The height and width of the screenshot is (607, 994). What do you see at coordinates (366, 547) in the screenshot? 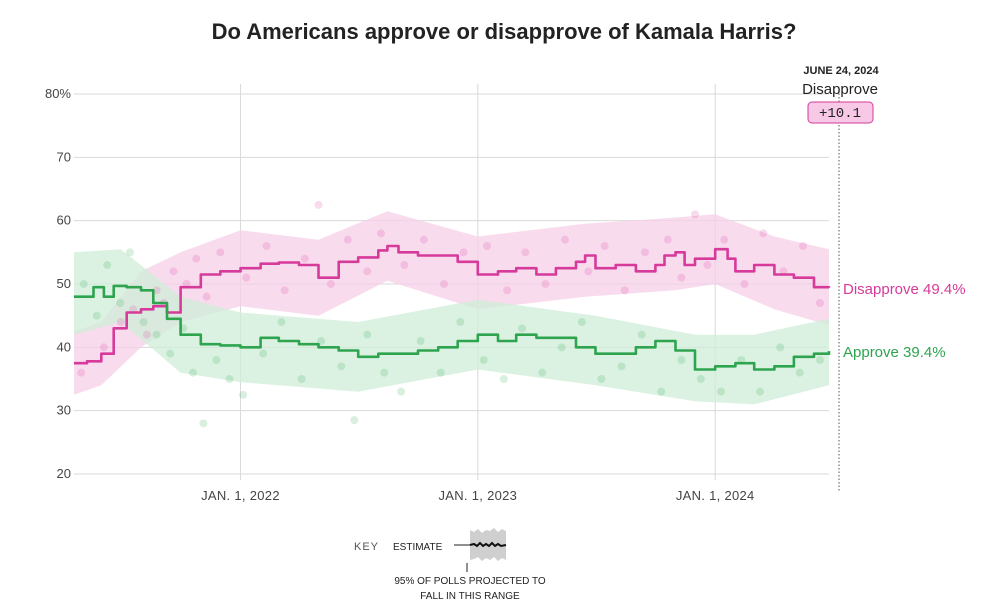
I see `key-label: KEY` at bounding box center [366, 547].